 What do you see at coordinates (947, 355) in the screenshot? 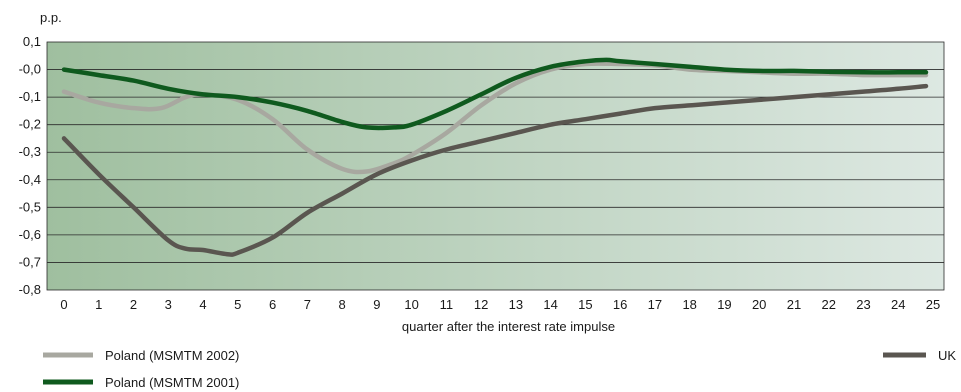
I see `legend-label: UK` at bounding box center [947, 355].